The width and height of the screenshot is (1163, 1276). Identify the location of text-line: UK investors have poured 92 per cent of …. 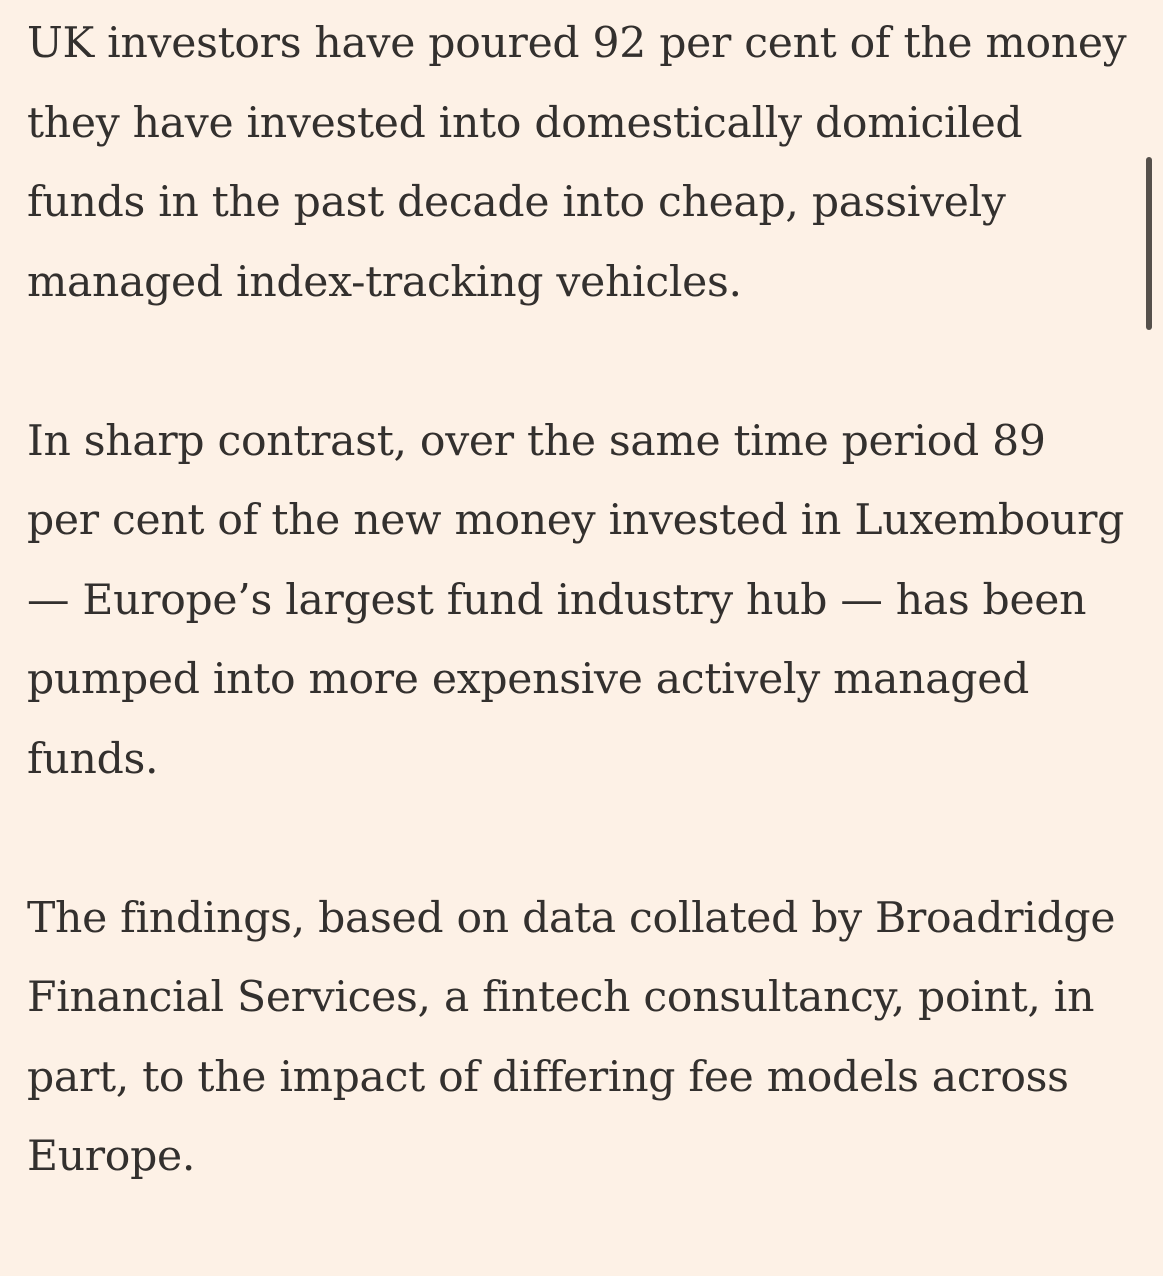
(577, 43).